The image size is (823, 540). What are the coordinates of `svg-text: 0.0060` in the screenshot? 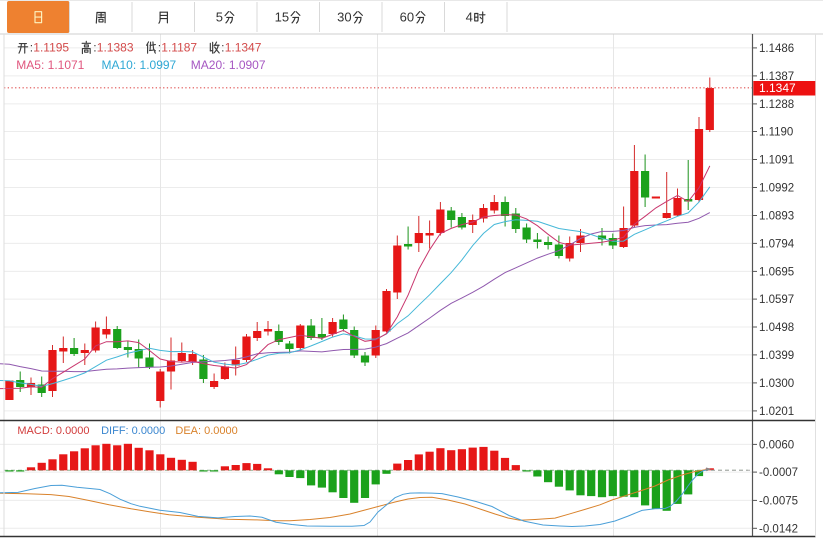 It's located at (776, 445).